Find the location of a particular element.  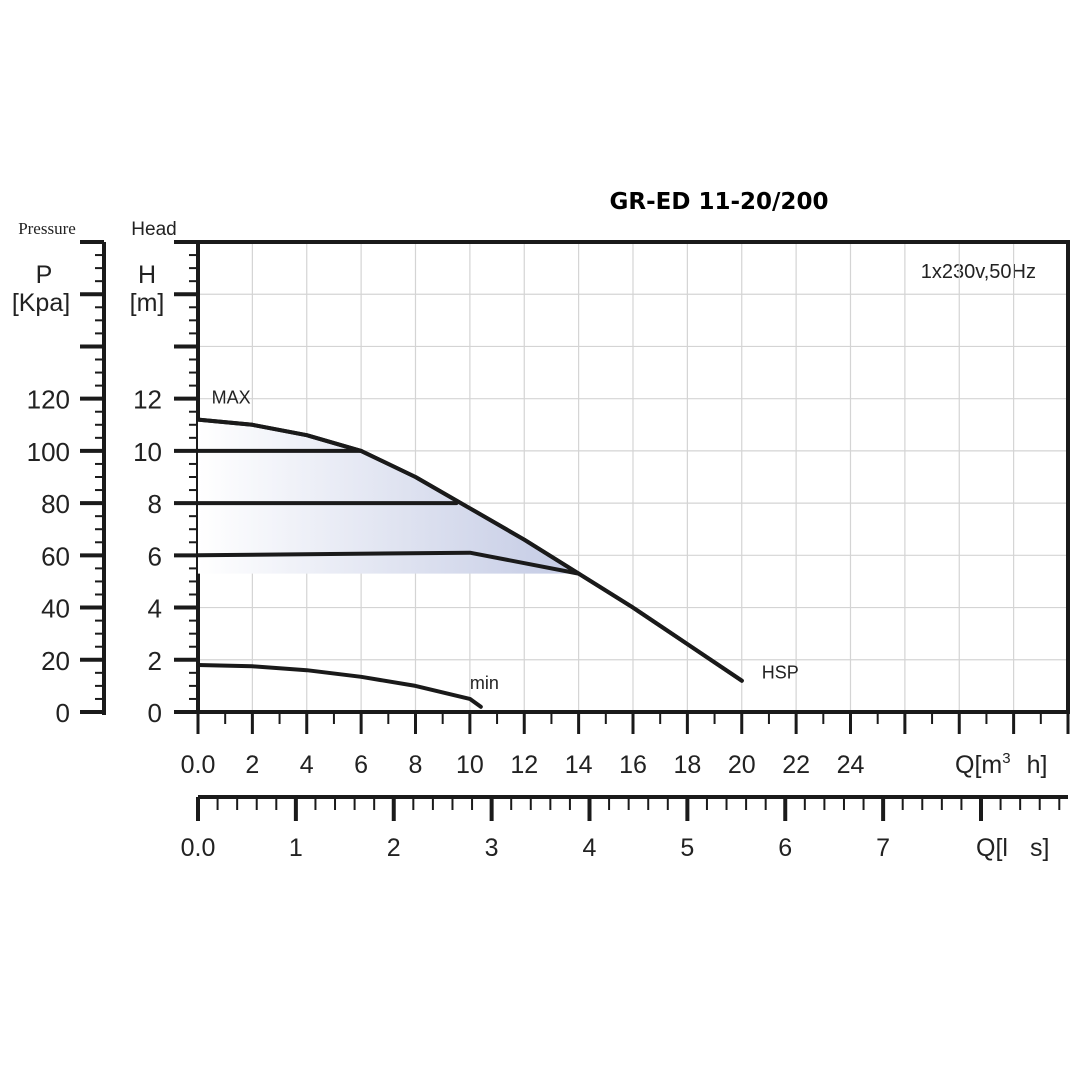

flow-ls-tick-label: 7 is located at coordinates (883, 848).